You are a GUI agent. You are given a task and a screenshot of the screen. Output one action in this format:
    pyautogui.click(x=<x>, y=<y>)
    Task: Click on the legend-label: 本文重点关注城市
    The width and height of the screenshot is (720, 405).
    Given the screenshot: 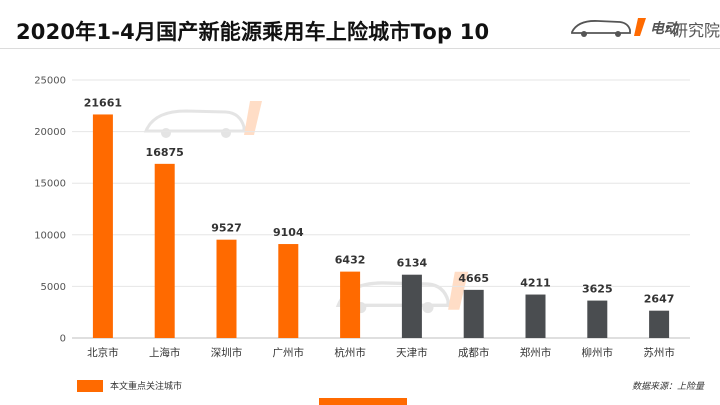 What is the action you would take?
    pyautogui.click(x=146, y=387)
    